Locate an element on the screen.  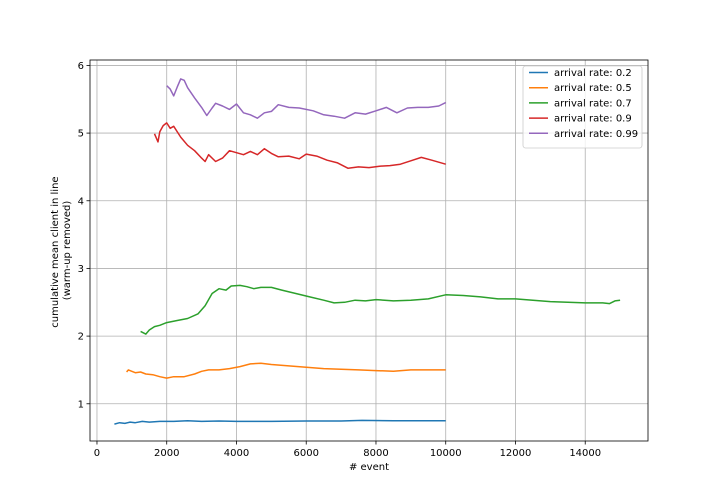
y-tick-label: 6 is located at coordinates (81, 66).